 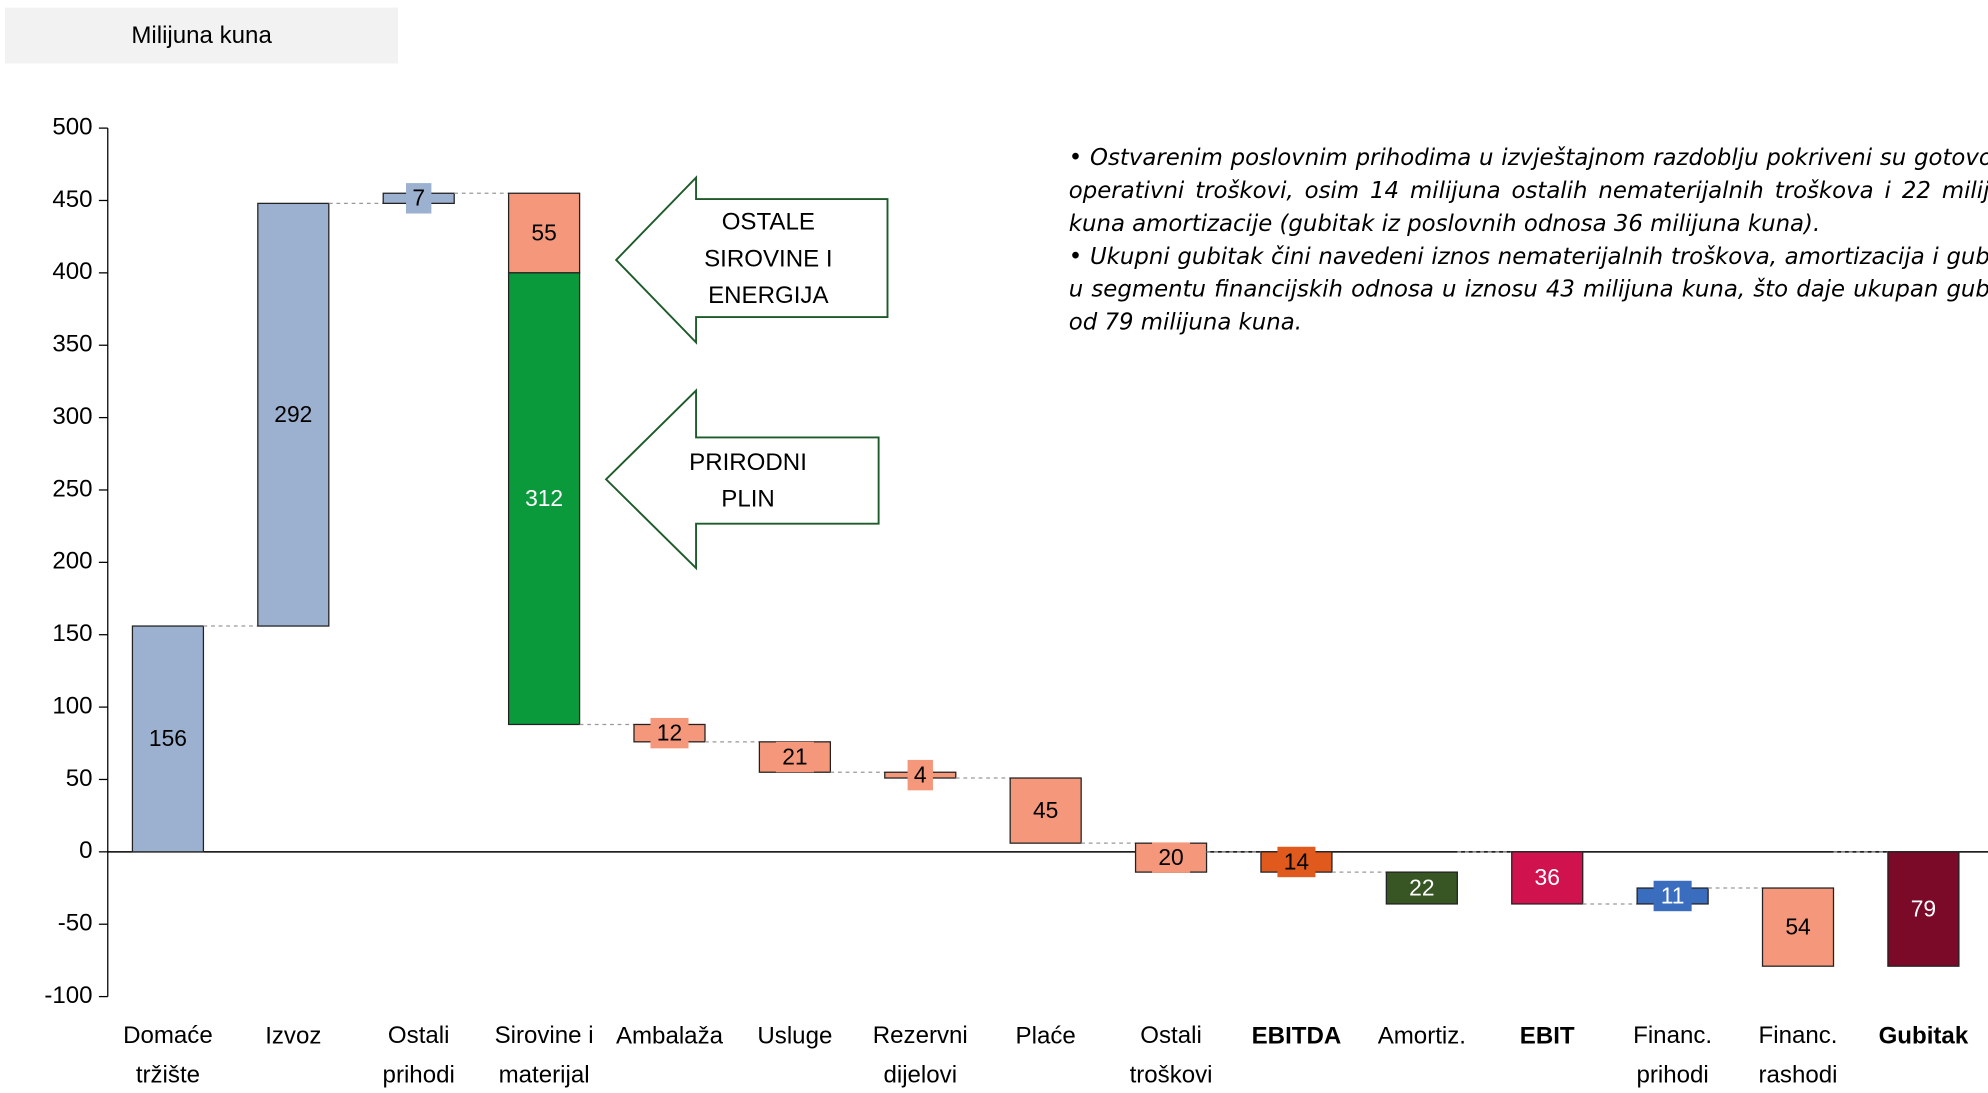 What do you see at coordinates (794, 1036) in the screenshot?
I see `x-tick-label: Usluge` at bounding box center [794, 1036].